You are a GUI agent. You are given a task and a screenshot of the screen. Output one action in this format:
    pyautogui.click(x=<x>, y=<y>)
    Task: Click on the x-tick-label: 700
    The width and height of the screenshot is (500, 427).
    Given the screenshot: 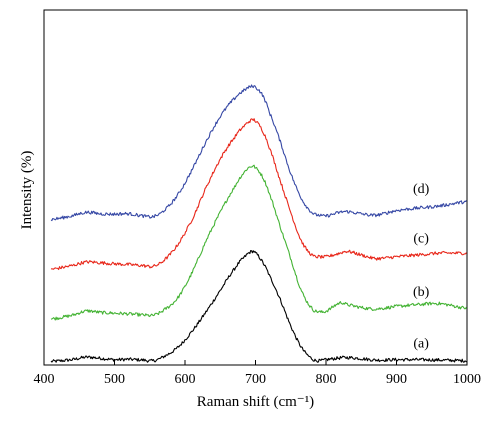 What is the action you would take?
    pyautogui.click(x=255, y=379)
    